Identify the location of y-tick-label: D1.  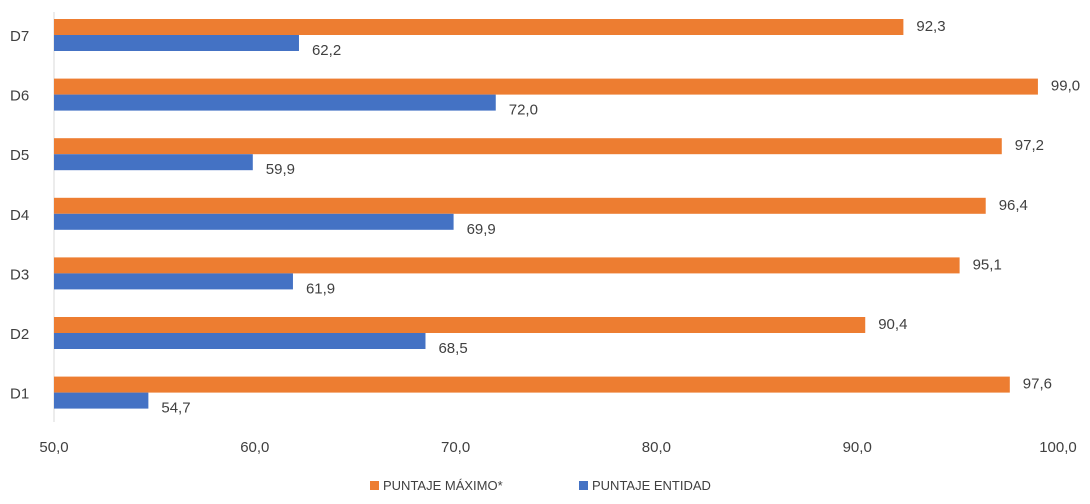
(19, 394).